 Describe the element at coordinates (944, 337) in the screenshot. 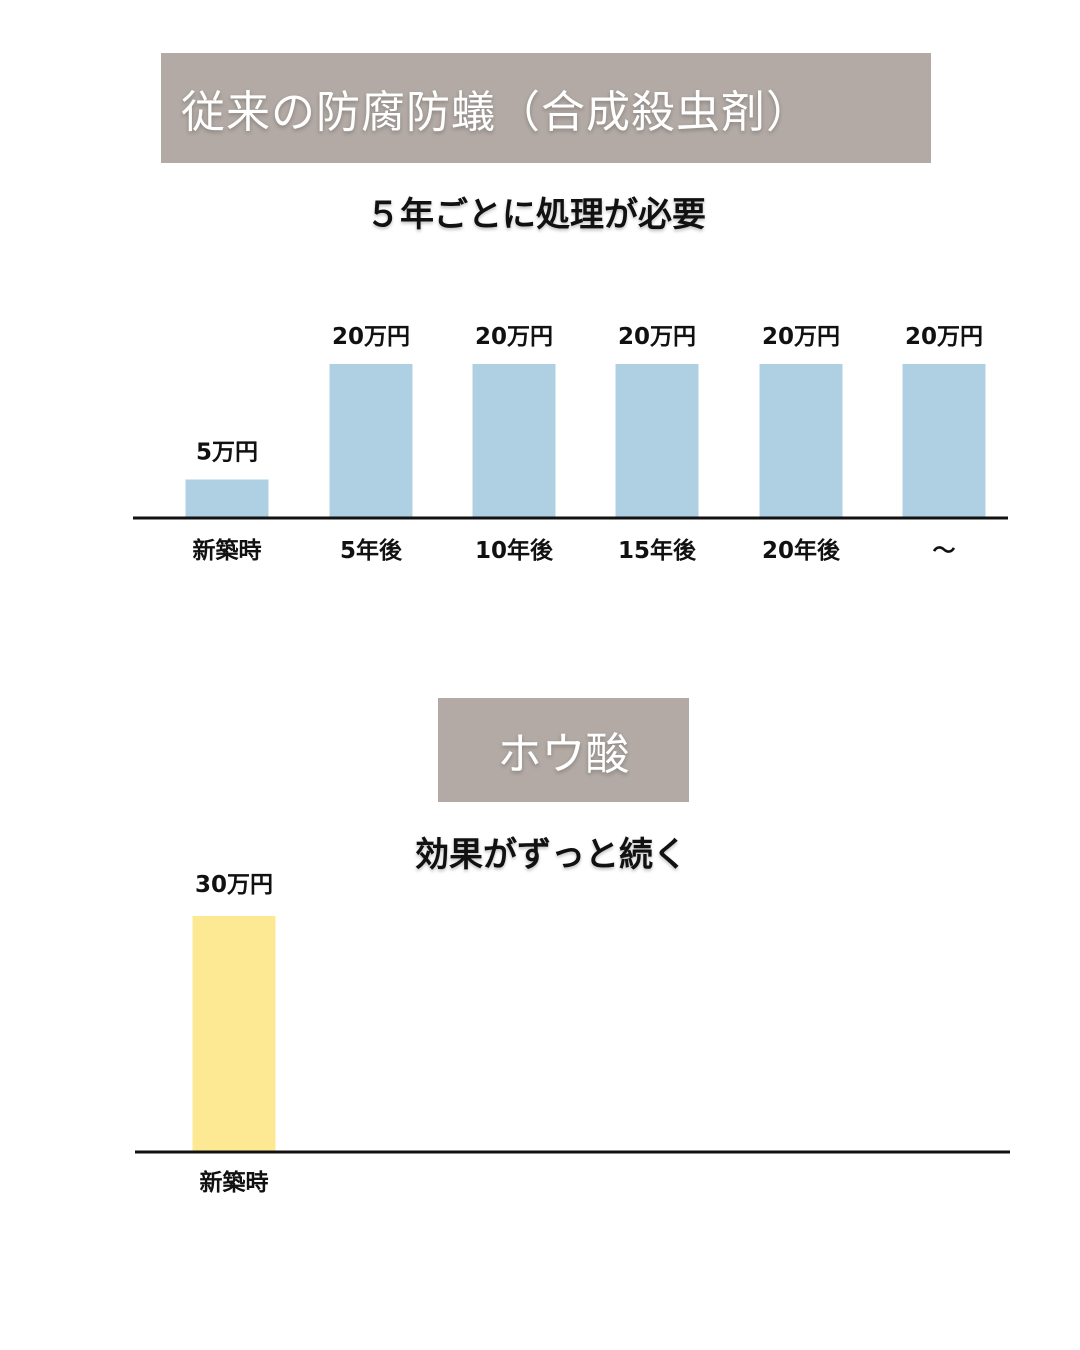

I see `data-label-6: 20万円` at that location.